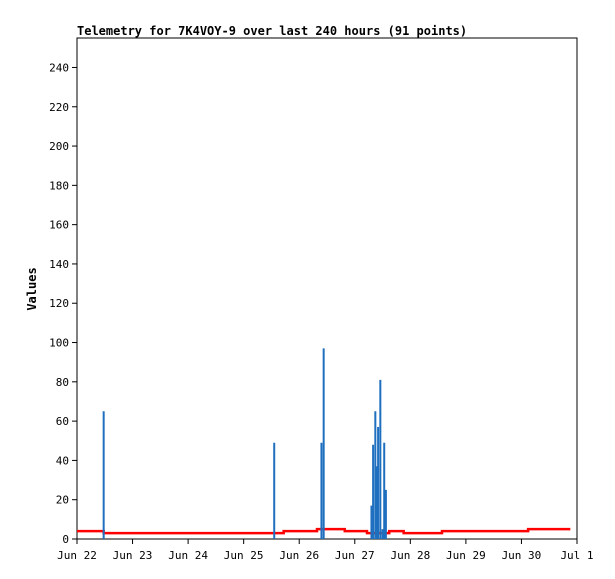  Describe the element at coordinates (62, 421) in the screenshot. I see `y-tick-label: 60` at that location.